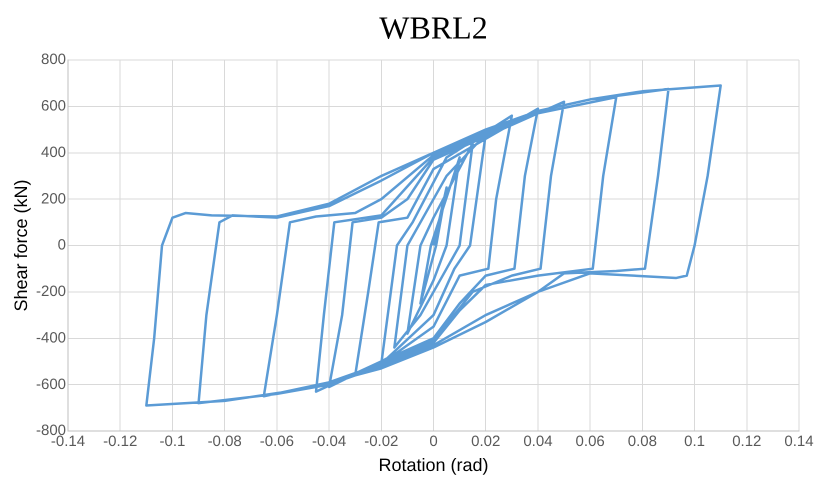 The image size is (821, 481). What do you see at coordinates (329, 441) in the screenshot?
I see `x-tick-label: -0.04` at bounding box center [329, 441].